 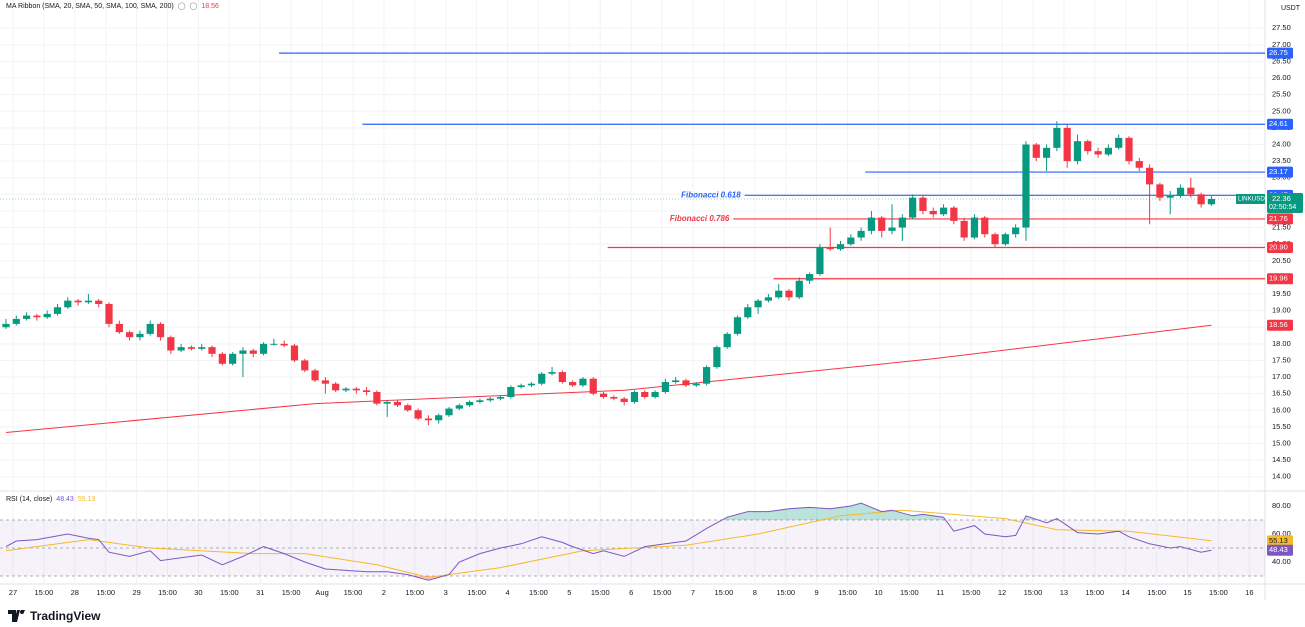 What do you see at coordinates (13, 592) in the screenshot?
I see `x-tick-label: 27` at bounding box center [13, 592].